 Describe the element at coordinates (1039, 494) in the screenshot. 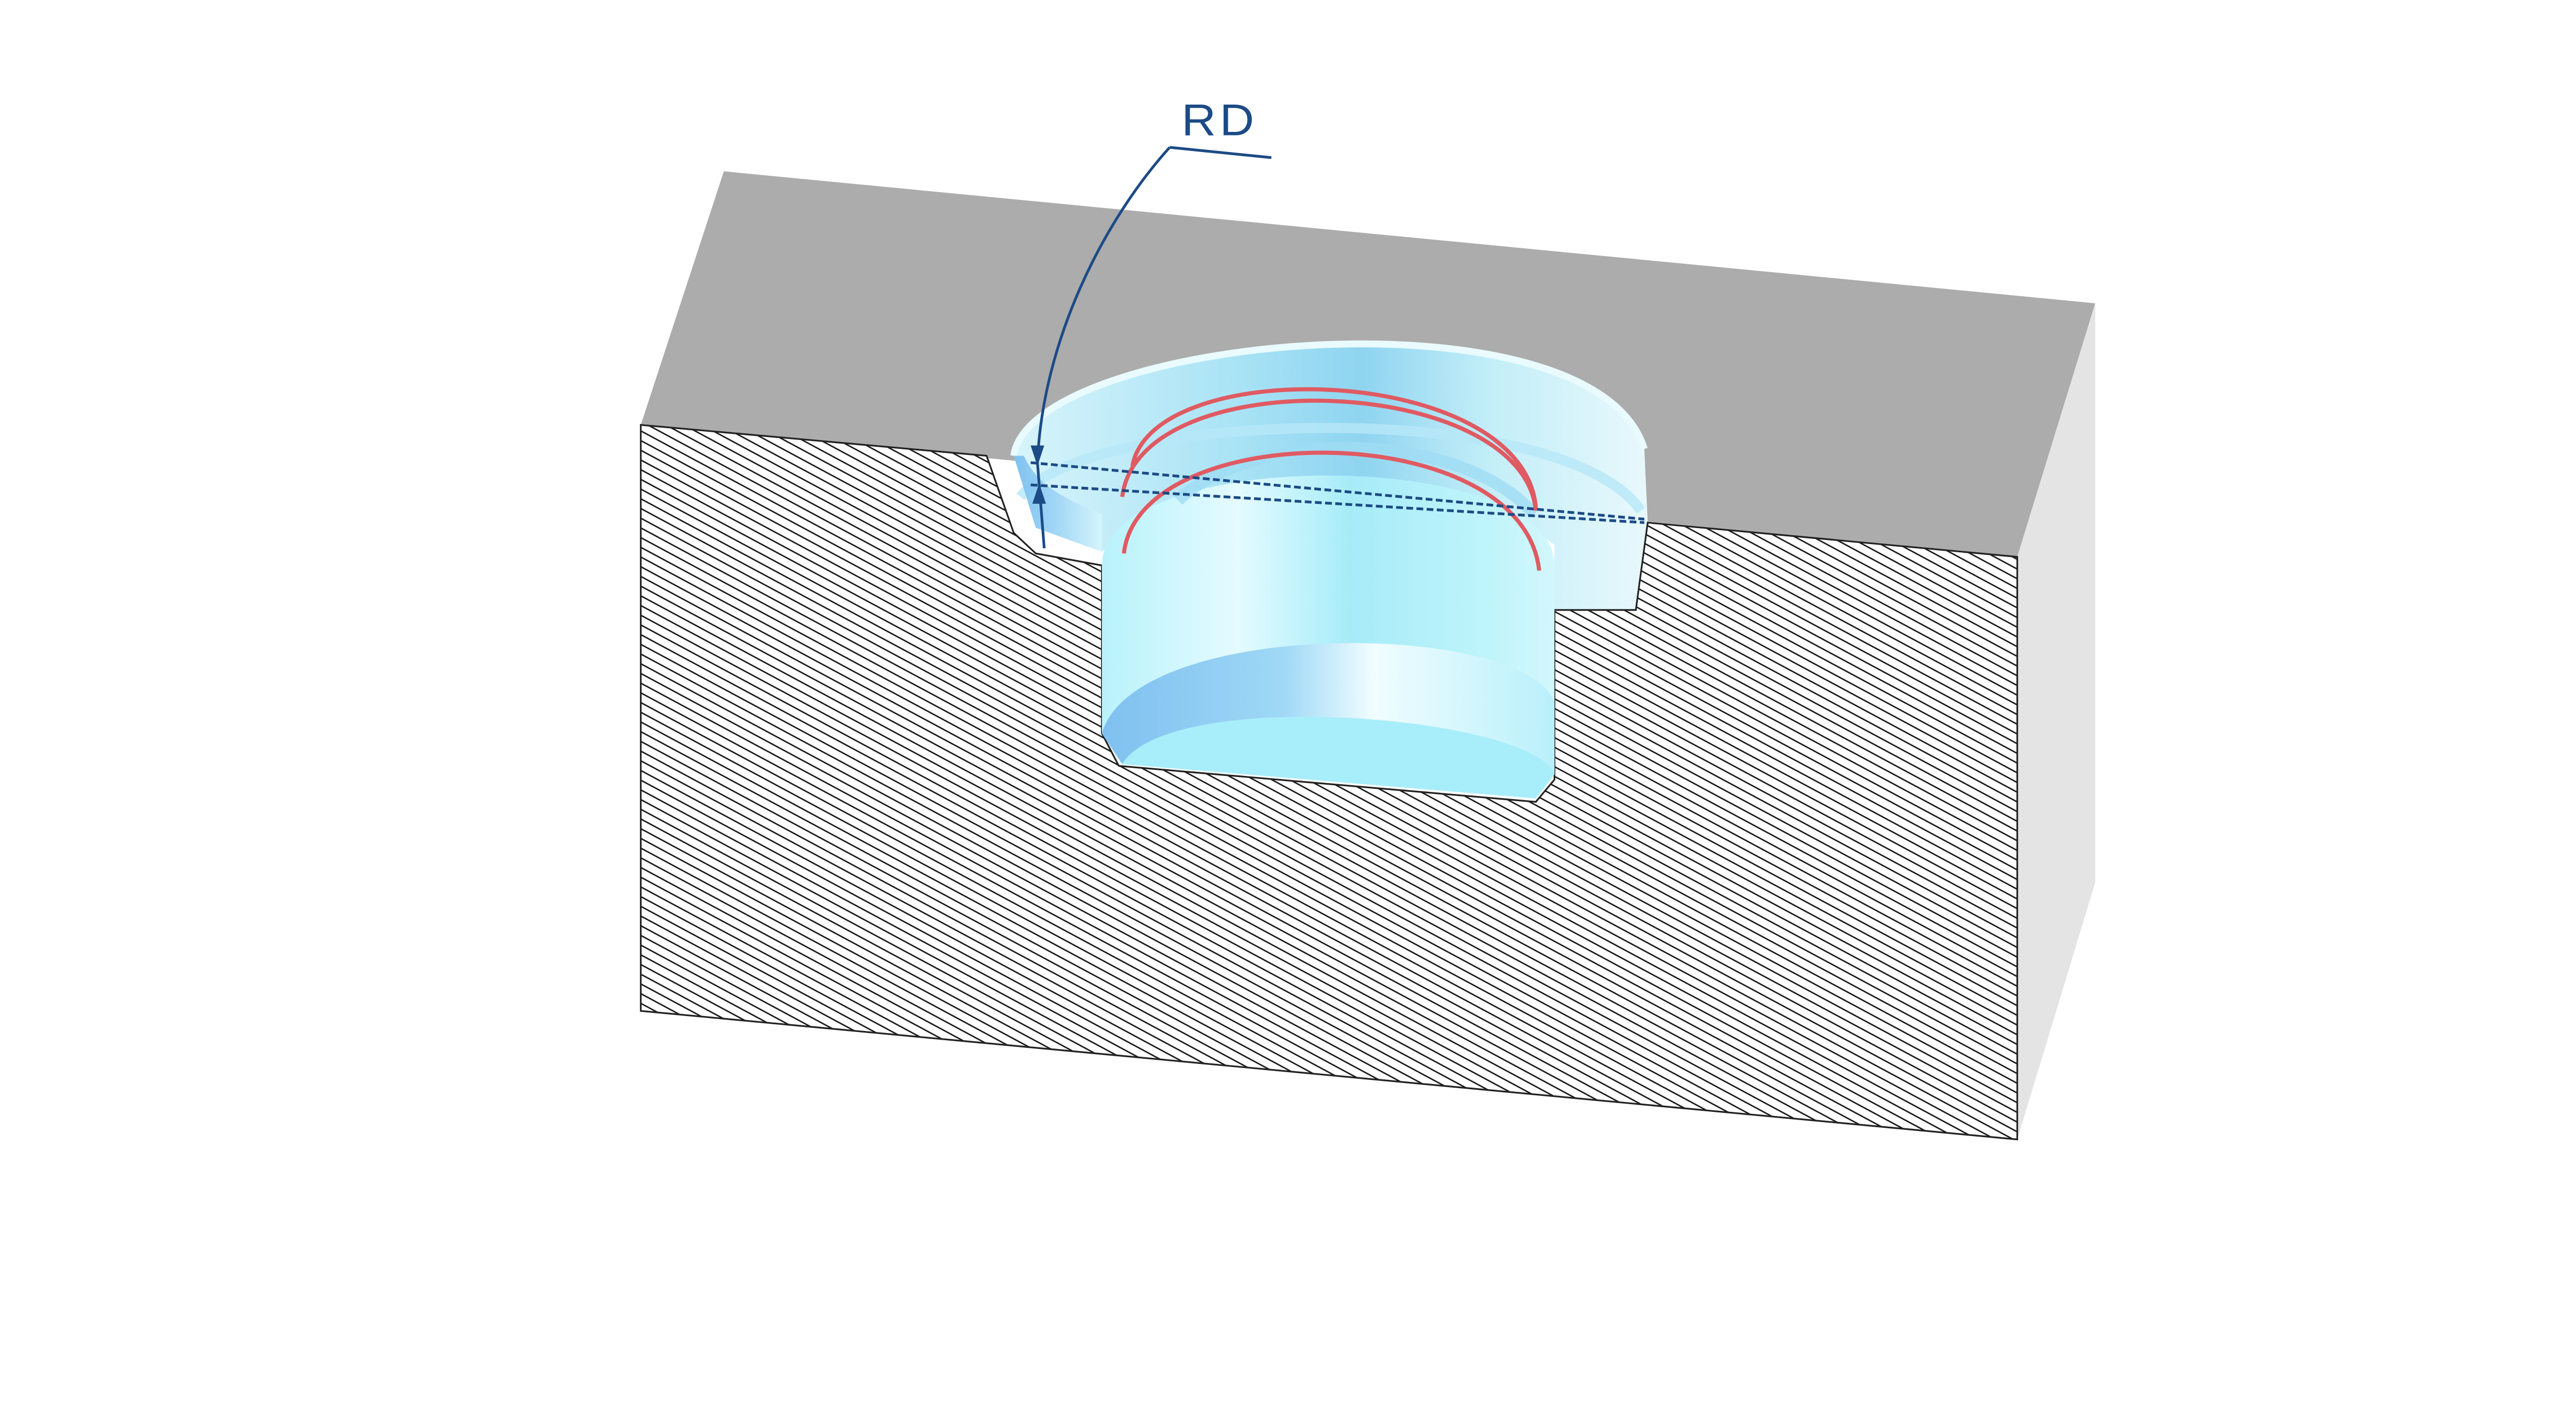

I see `dimension-arrow-lower` at that location.